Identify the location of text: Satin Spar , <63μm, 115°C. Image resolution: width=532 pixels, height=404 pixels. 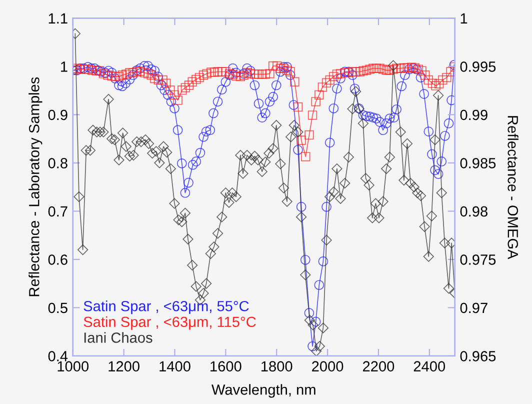
(170, 323).